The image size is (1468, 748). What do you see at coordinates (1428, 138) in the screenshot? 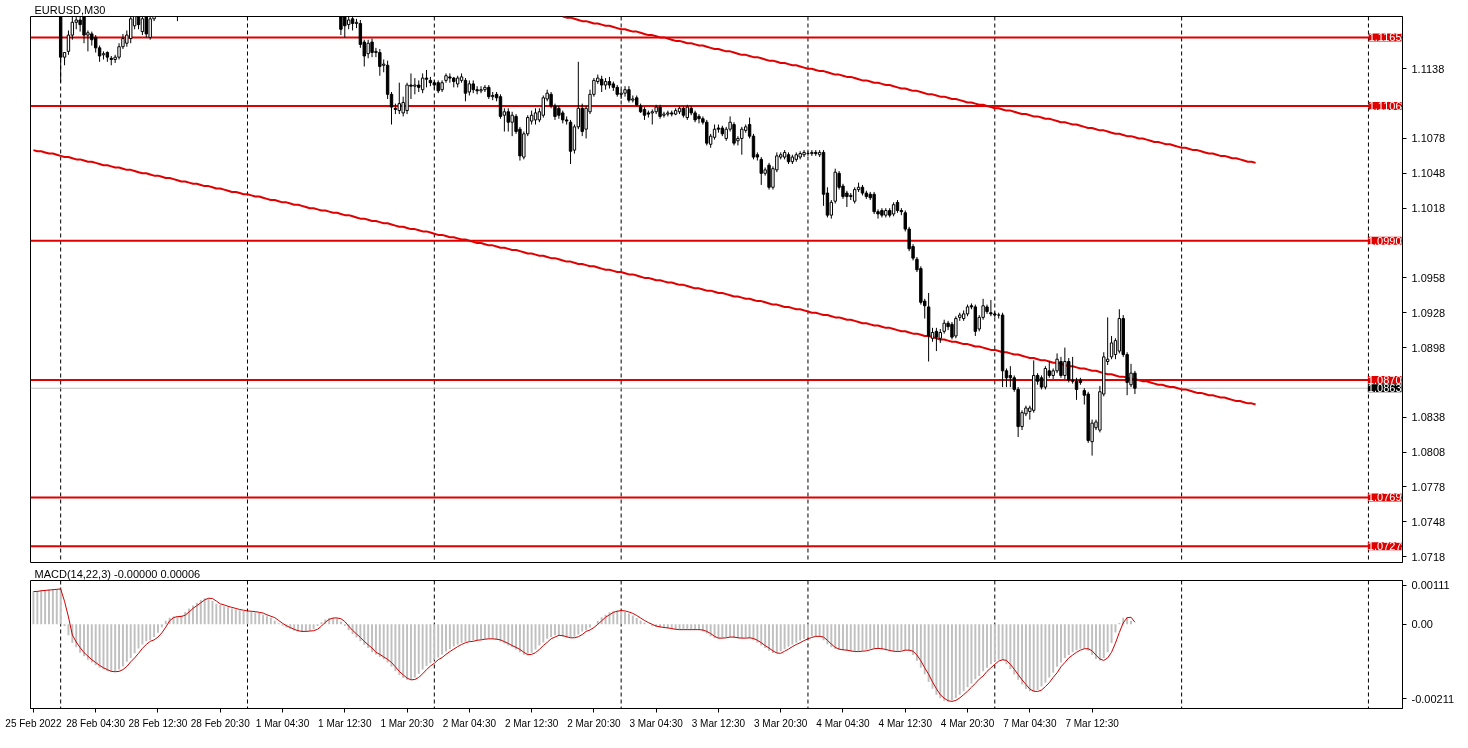
I see `y-tick-label: 1.1078` at bounding box center [1428, 138].